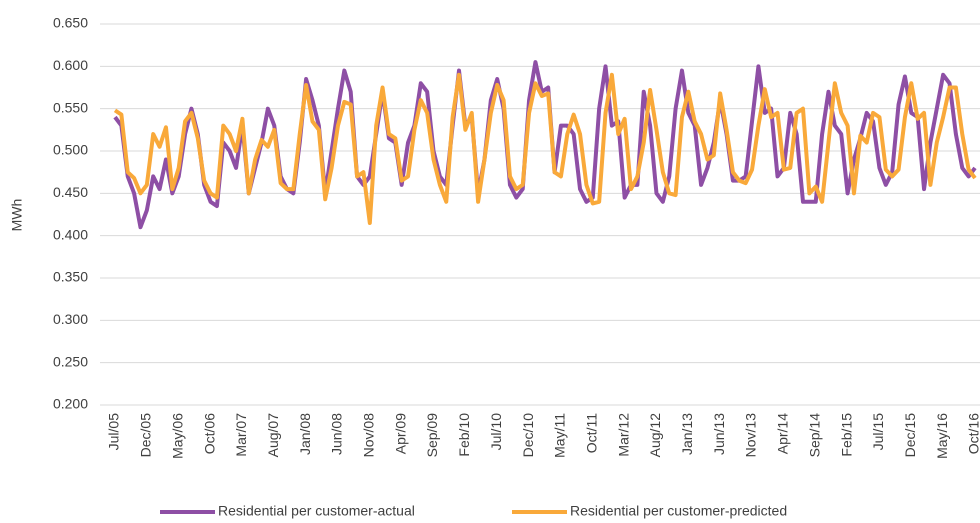  Describe the element at coordinates (591, 433) in the screenshot. I see `x-tick-label: Oct/11` at that location.